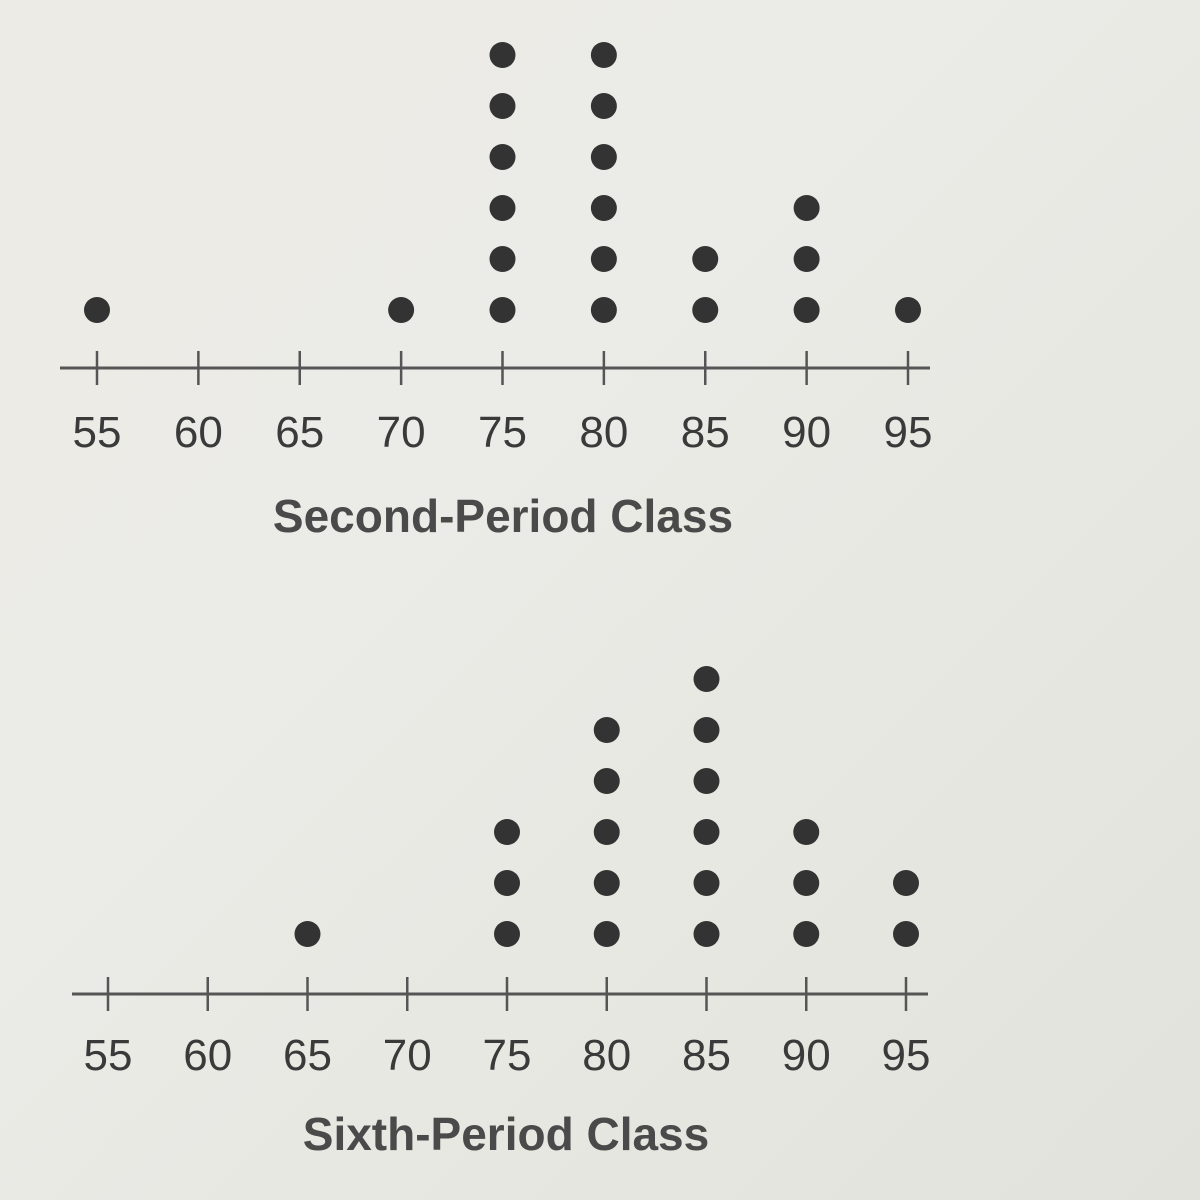 The width and height of the screenshot is (1200, 1200). I want to click on axis-title: Sixth-Period Class, so click(506, 1134).